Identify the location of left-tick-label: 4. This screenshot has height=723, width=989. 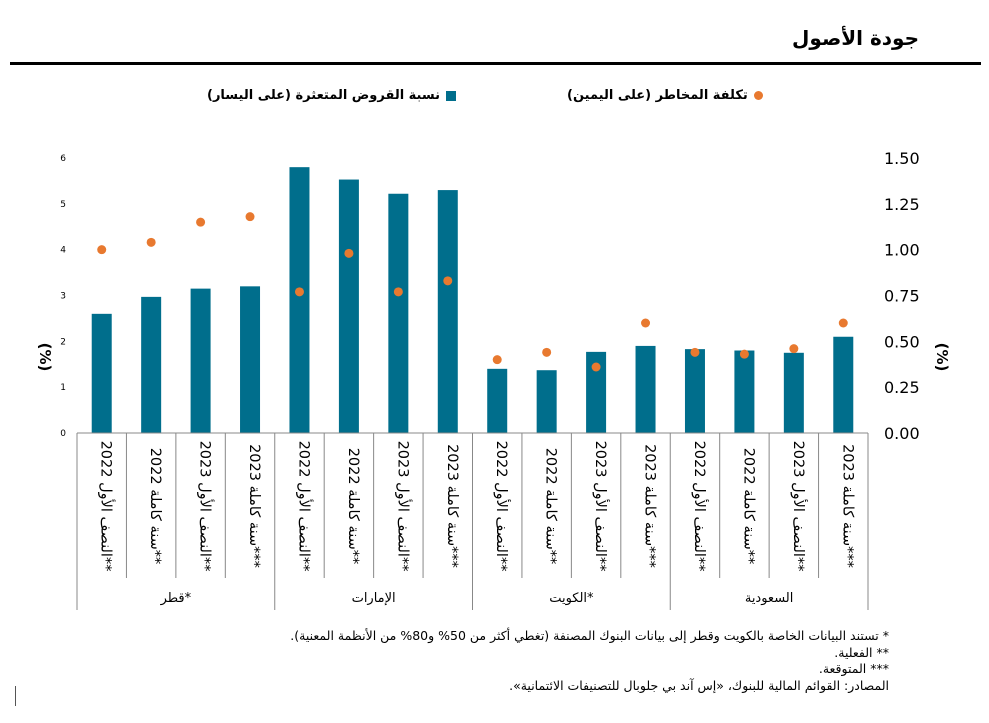
(63, 251).